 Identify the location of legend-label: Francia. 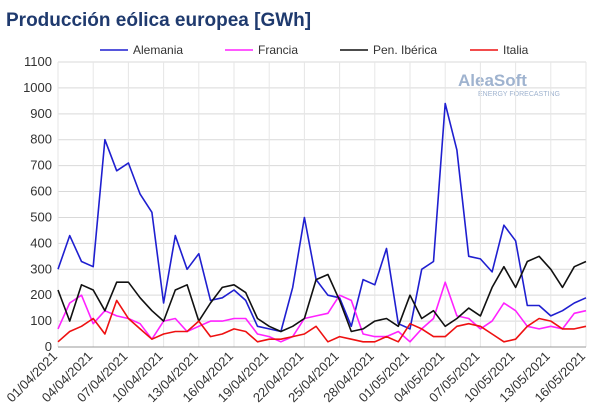
(278, 50).